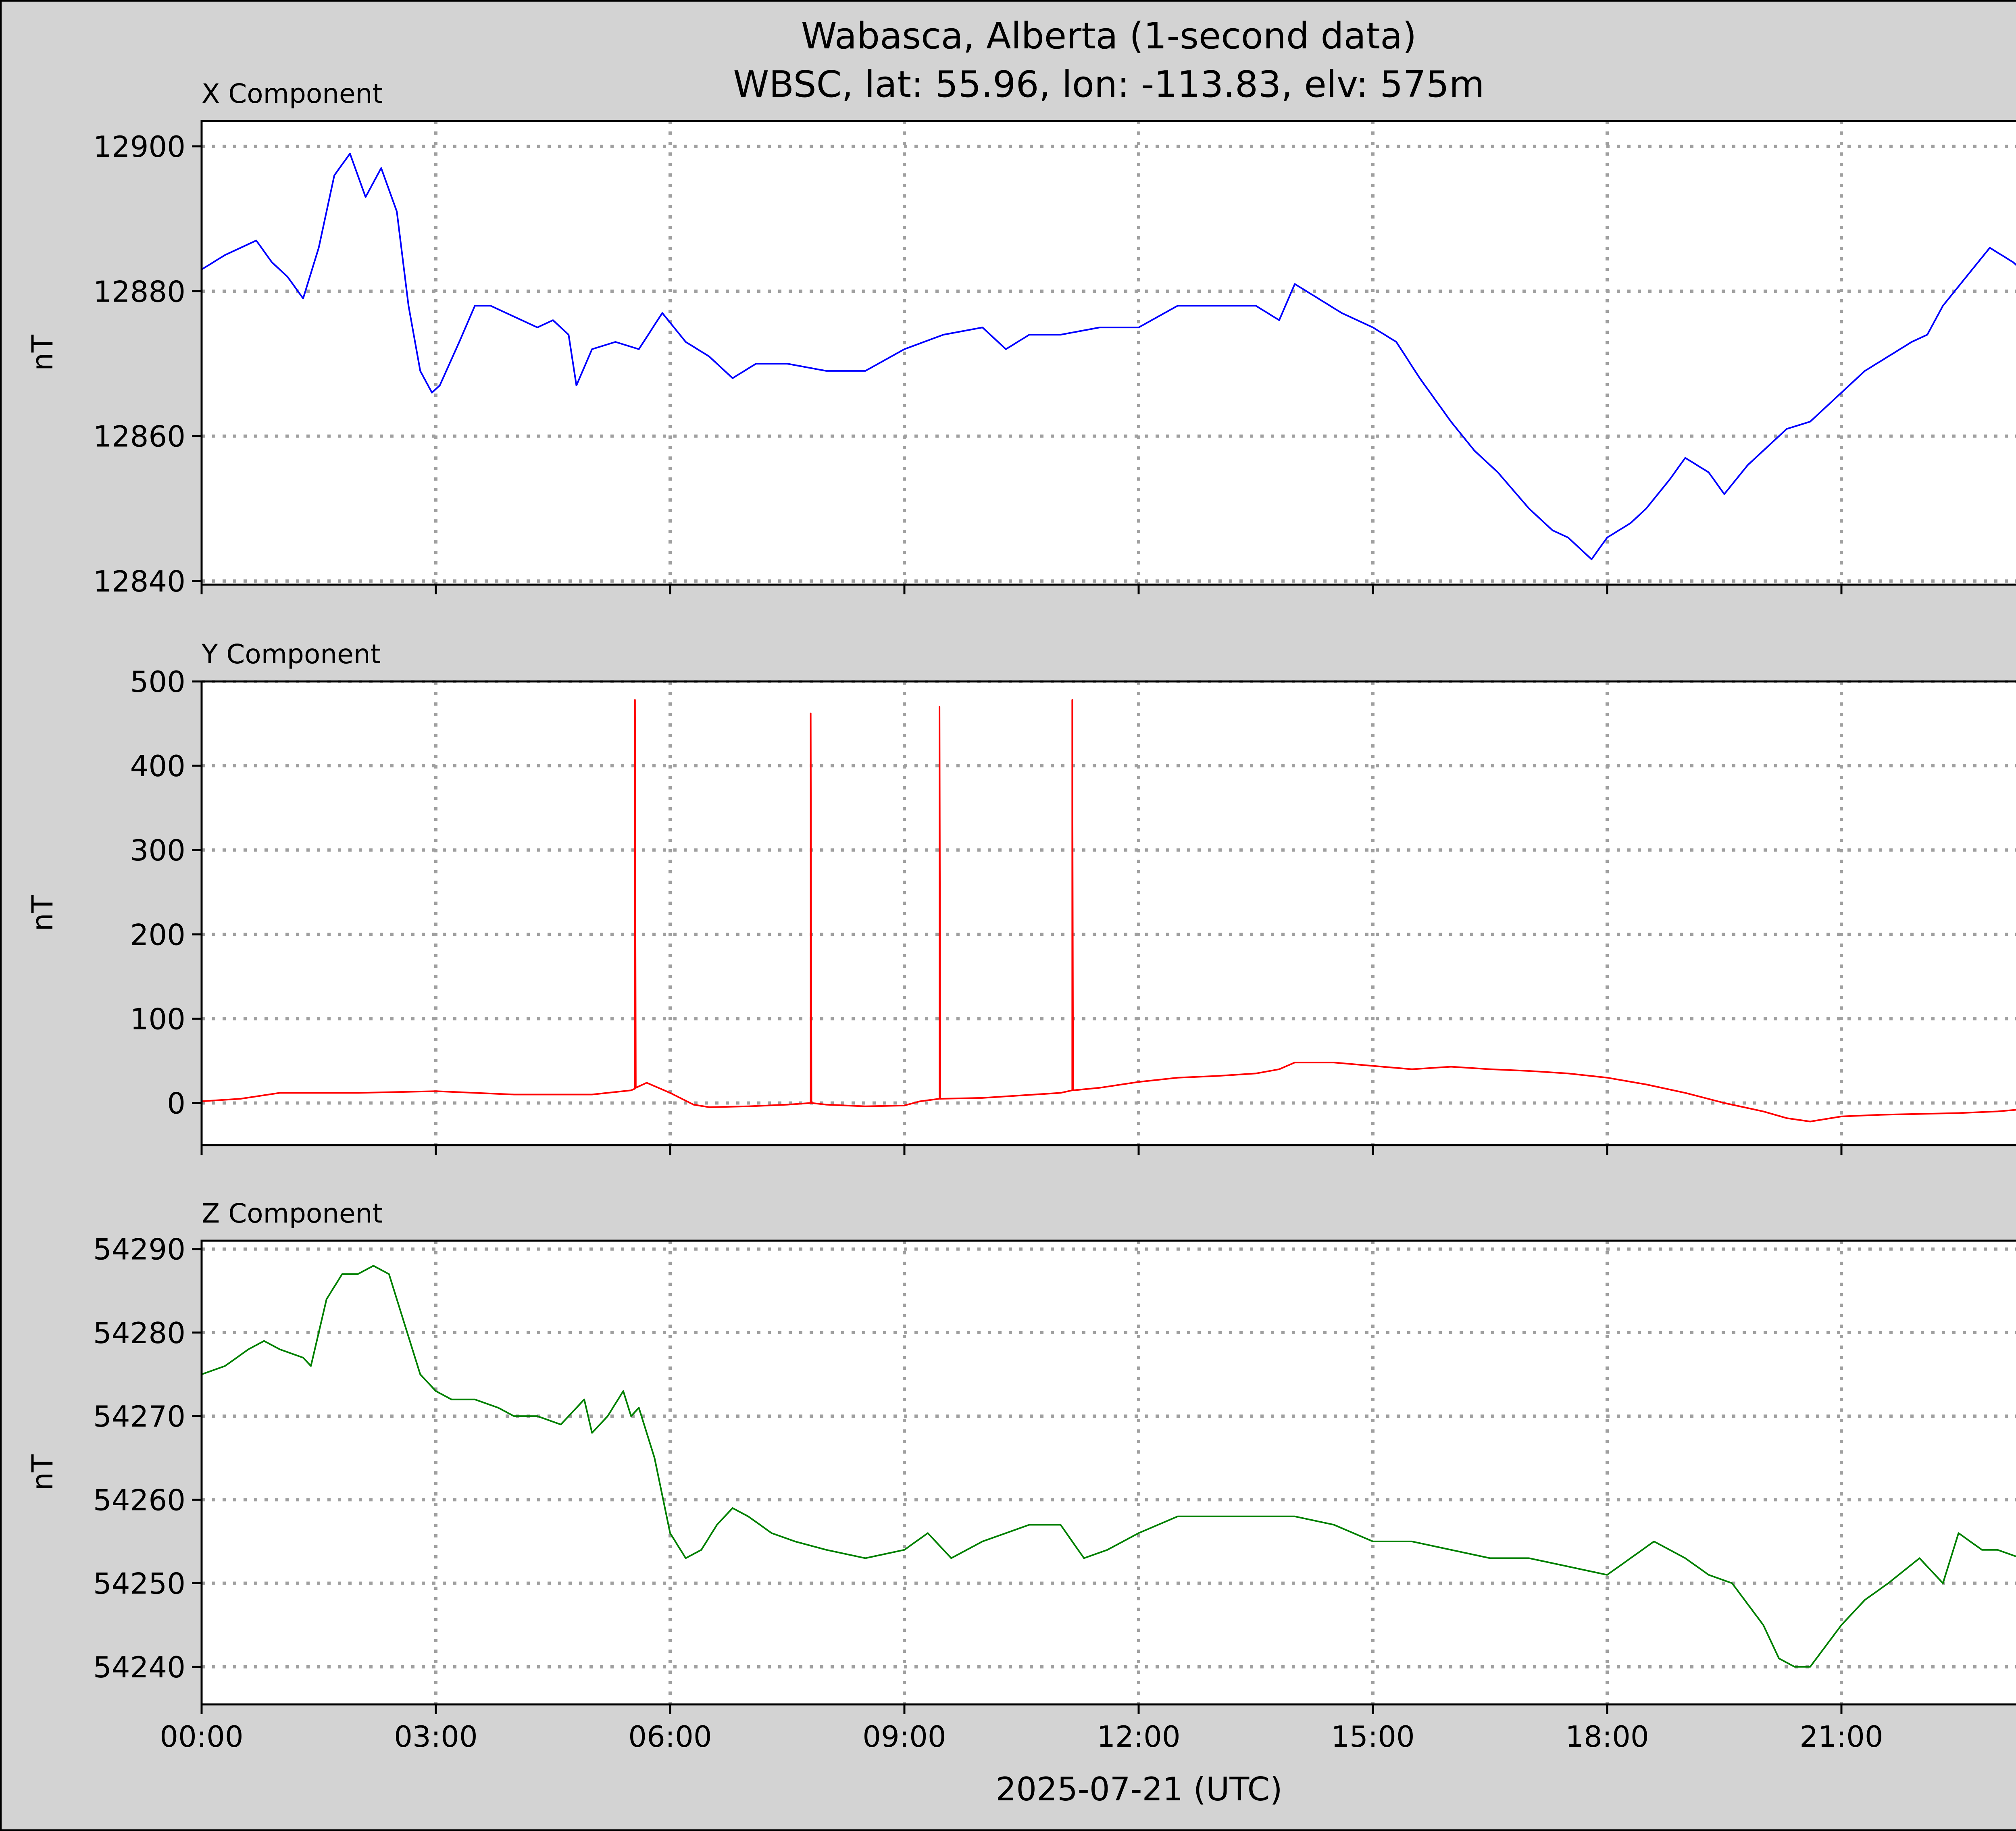  Describe the element at coordinates (1139, 1737) in the screenshot. I see `x-tick-label: 12:00` at that location.